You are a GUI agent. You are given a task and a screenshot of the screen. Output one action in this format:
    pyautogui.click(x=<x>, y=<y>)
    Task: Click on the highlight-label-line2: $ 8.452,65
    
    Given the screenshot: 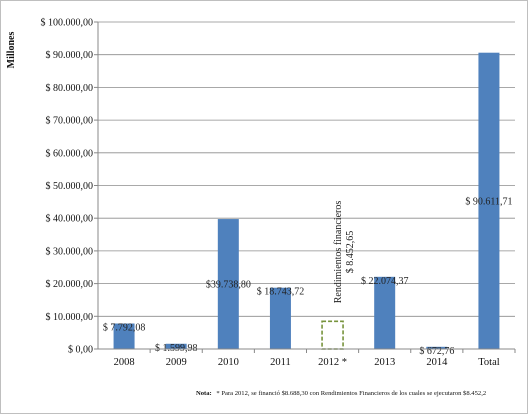 What is the action you would take?
    pyautogui.click(x=350, y=252)
    